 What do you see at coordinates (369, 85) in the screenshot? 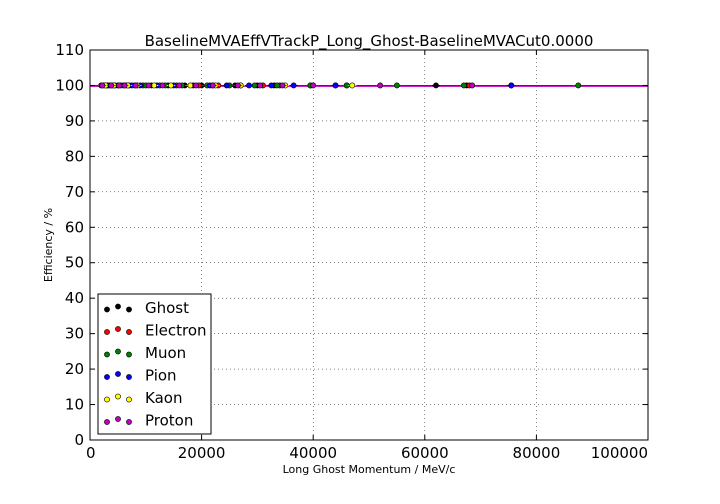
I see `data-points` at bounding box center [369, 85].